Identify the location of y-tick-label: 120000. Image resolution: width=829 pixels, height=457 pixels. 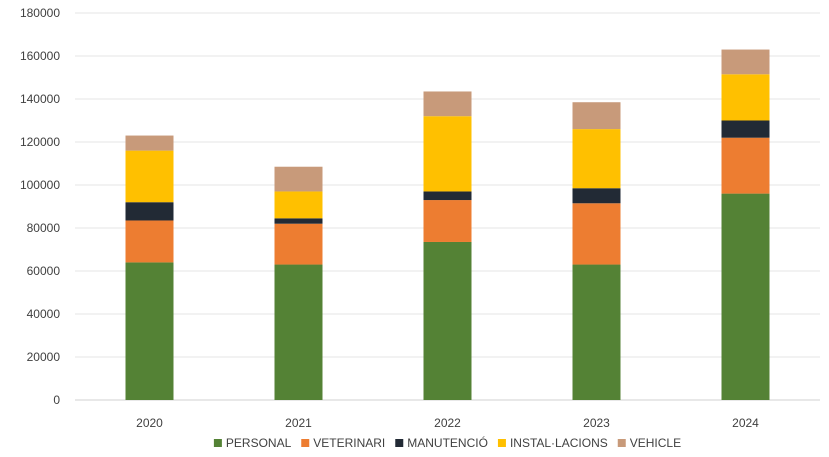
(40, 142).